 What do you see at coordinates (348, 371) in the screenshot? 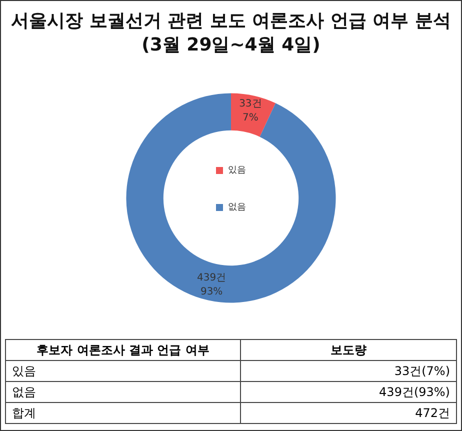
I see `text: 33건(7%)` at bounding box center [348, 371].